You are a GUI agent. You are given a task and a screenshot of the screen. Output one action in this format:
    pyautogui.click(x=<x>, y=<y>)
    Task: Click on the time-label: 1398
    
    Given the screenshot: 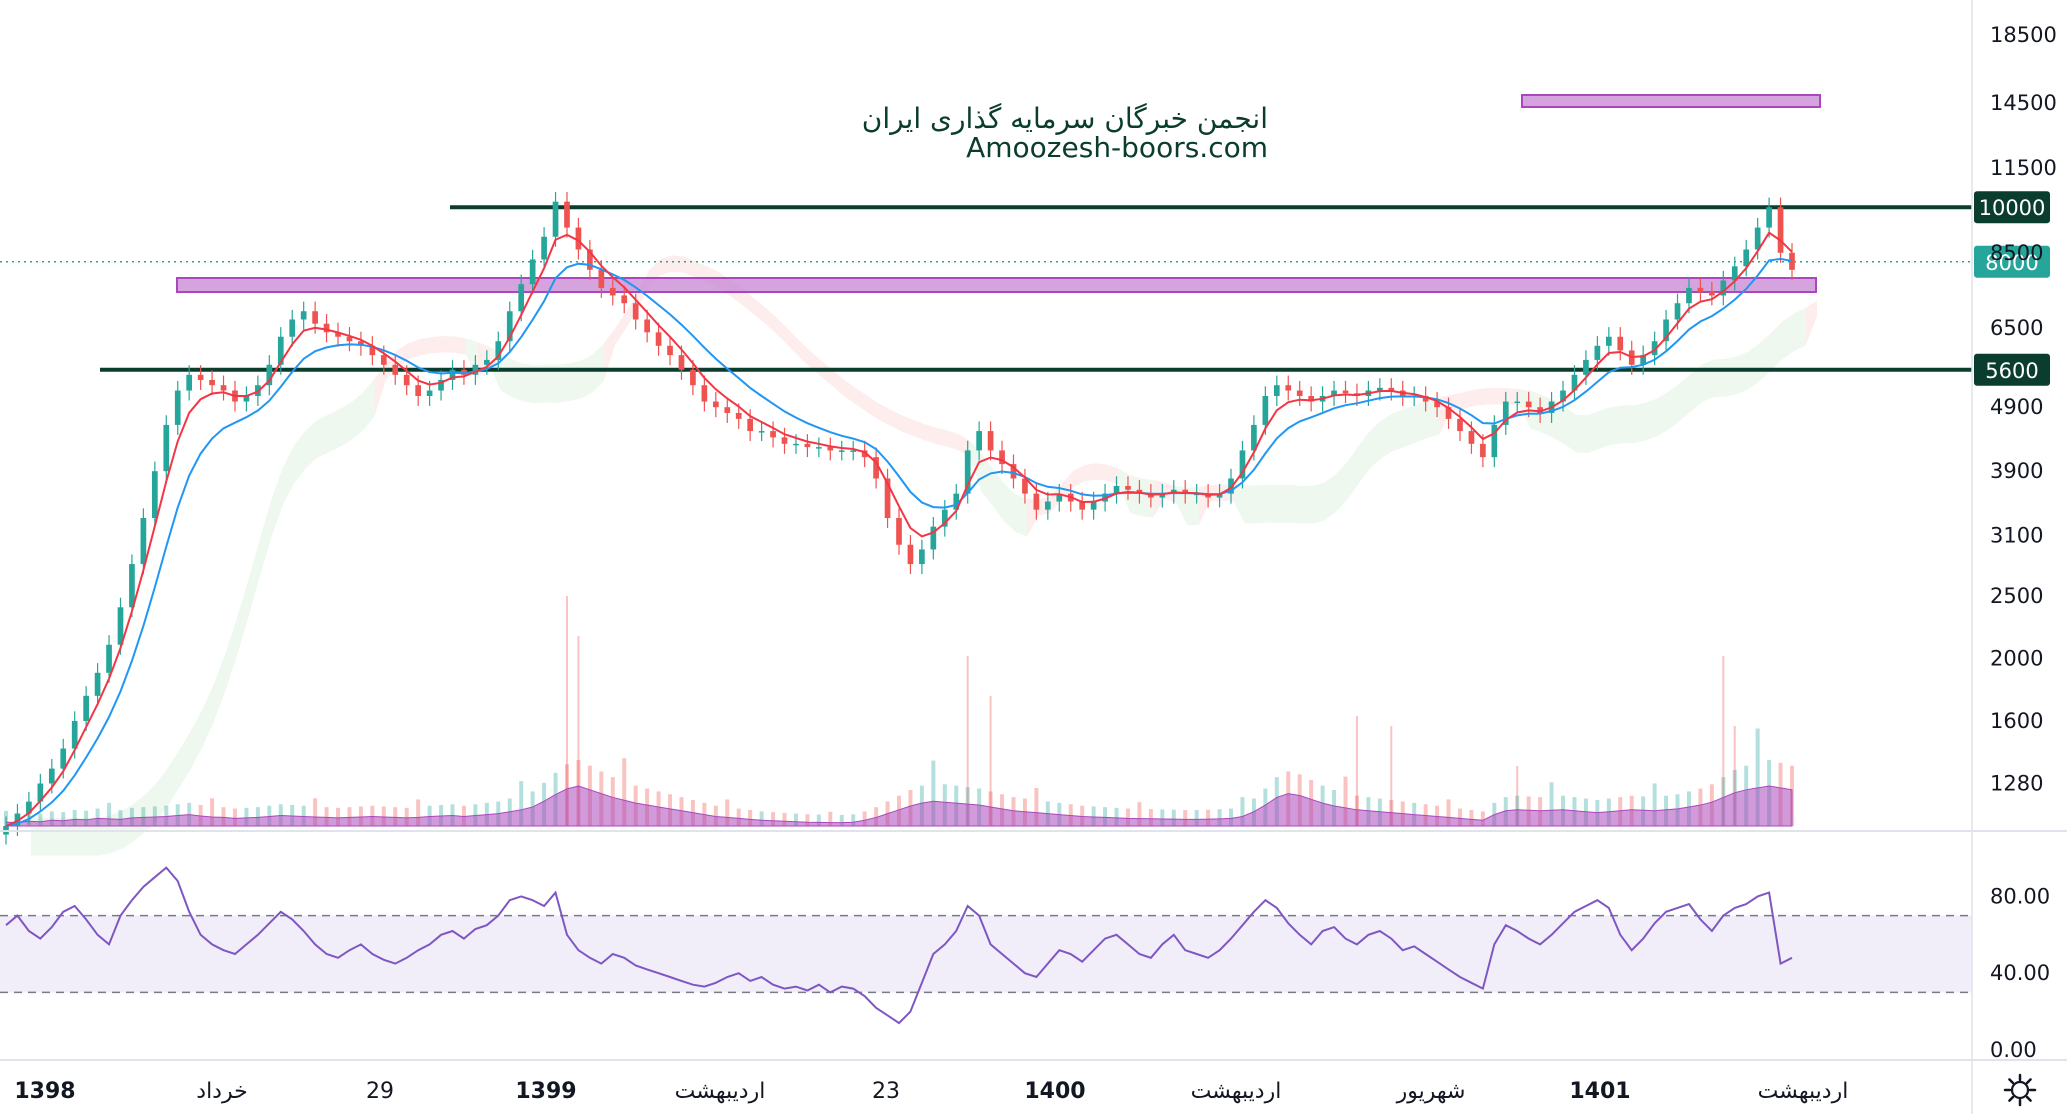 What is the action you would take?
    pyautogui.click(x=44, y=1091)
    